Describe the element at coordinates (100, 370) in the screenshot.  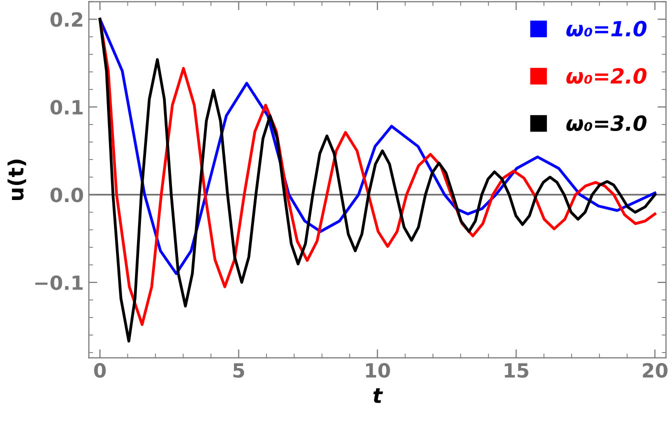
I see `x-tick-label: 0` at that location.